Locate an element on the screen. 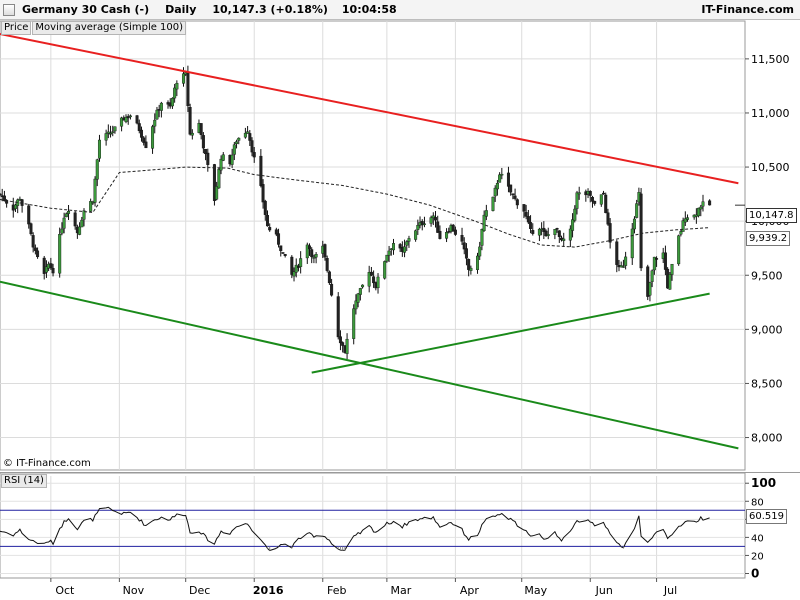  x-tick-label: Feb is located at coordinates (336, 590).